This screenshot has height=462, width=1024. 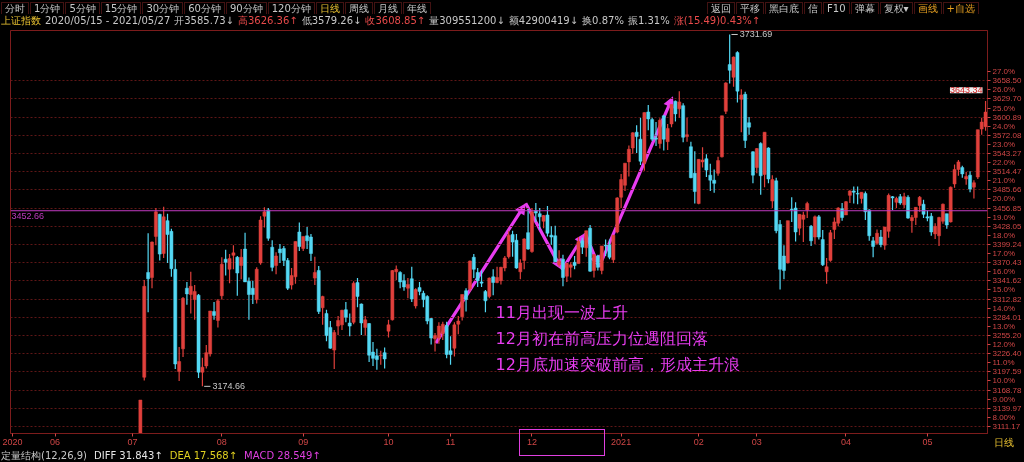 What do you see at coordinates (966, 90) in the screenshot?
I see `annotation: 3643.34` at bounding box center [966, 90].